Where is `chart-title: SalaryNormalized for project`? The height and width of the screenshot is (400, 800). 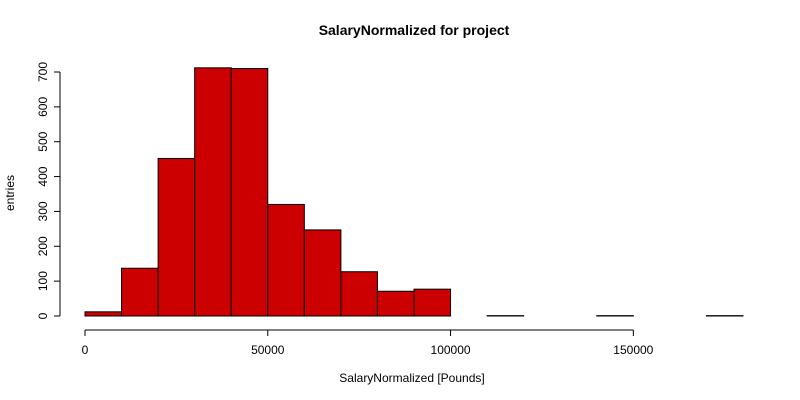 chart-title: SalaryNormalized for project is located at coordinates (414, 30).